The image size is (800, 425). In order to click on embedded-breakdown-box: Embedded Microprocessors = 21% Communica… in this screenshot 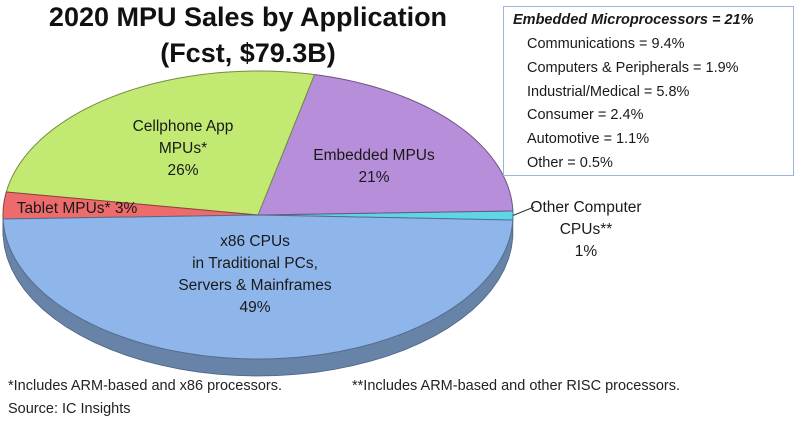, I will do `click(648, 91)`.